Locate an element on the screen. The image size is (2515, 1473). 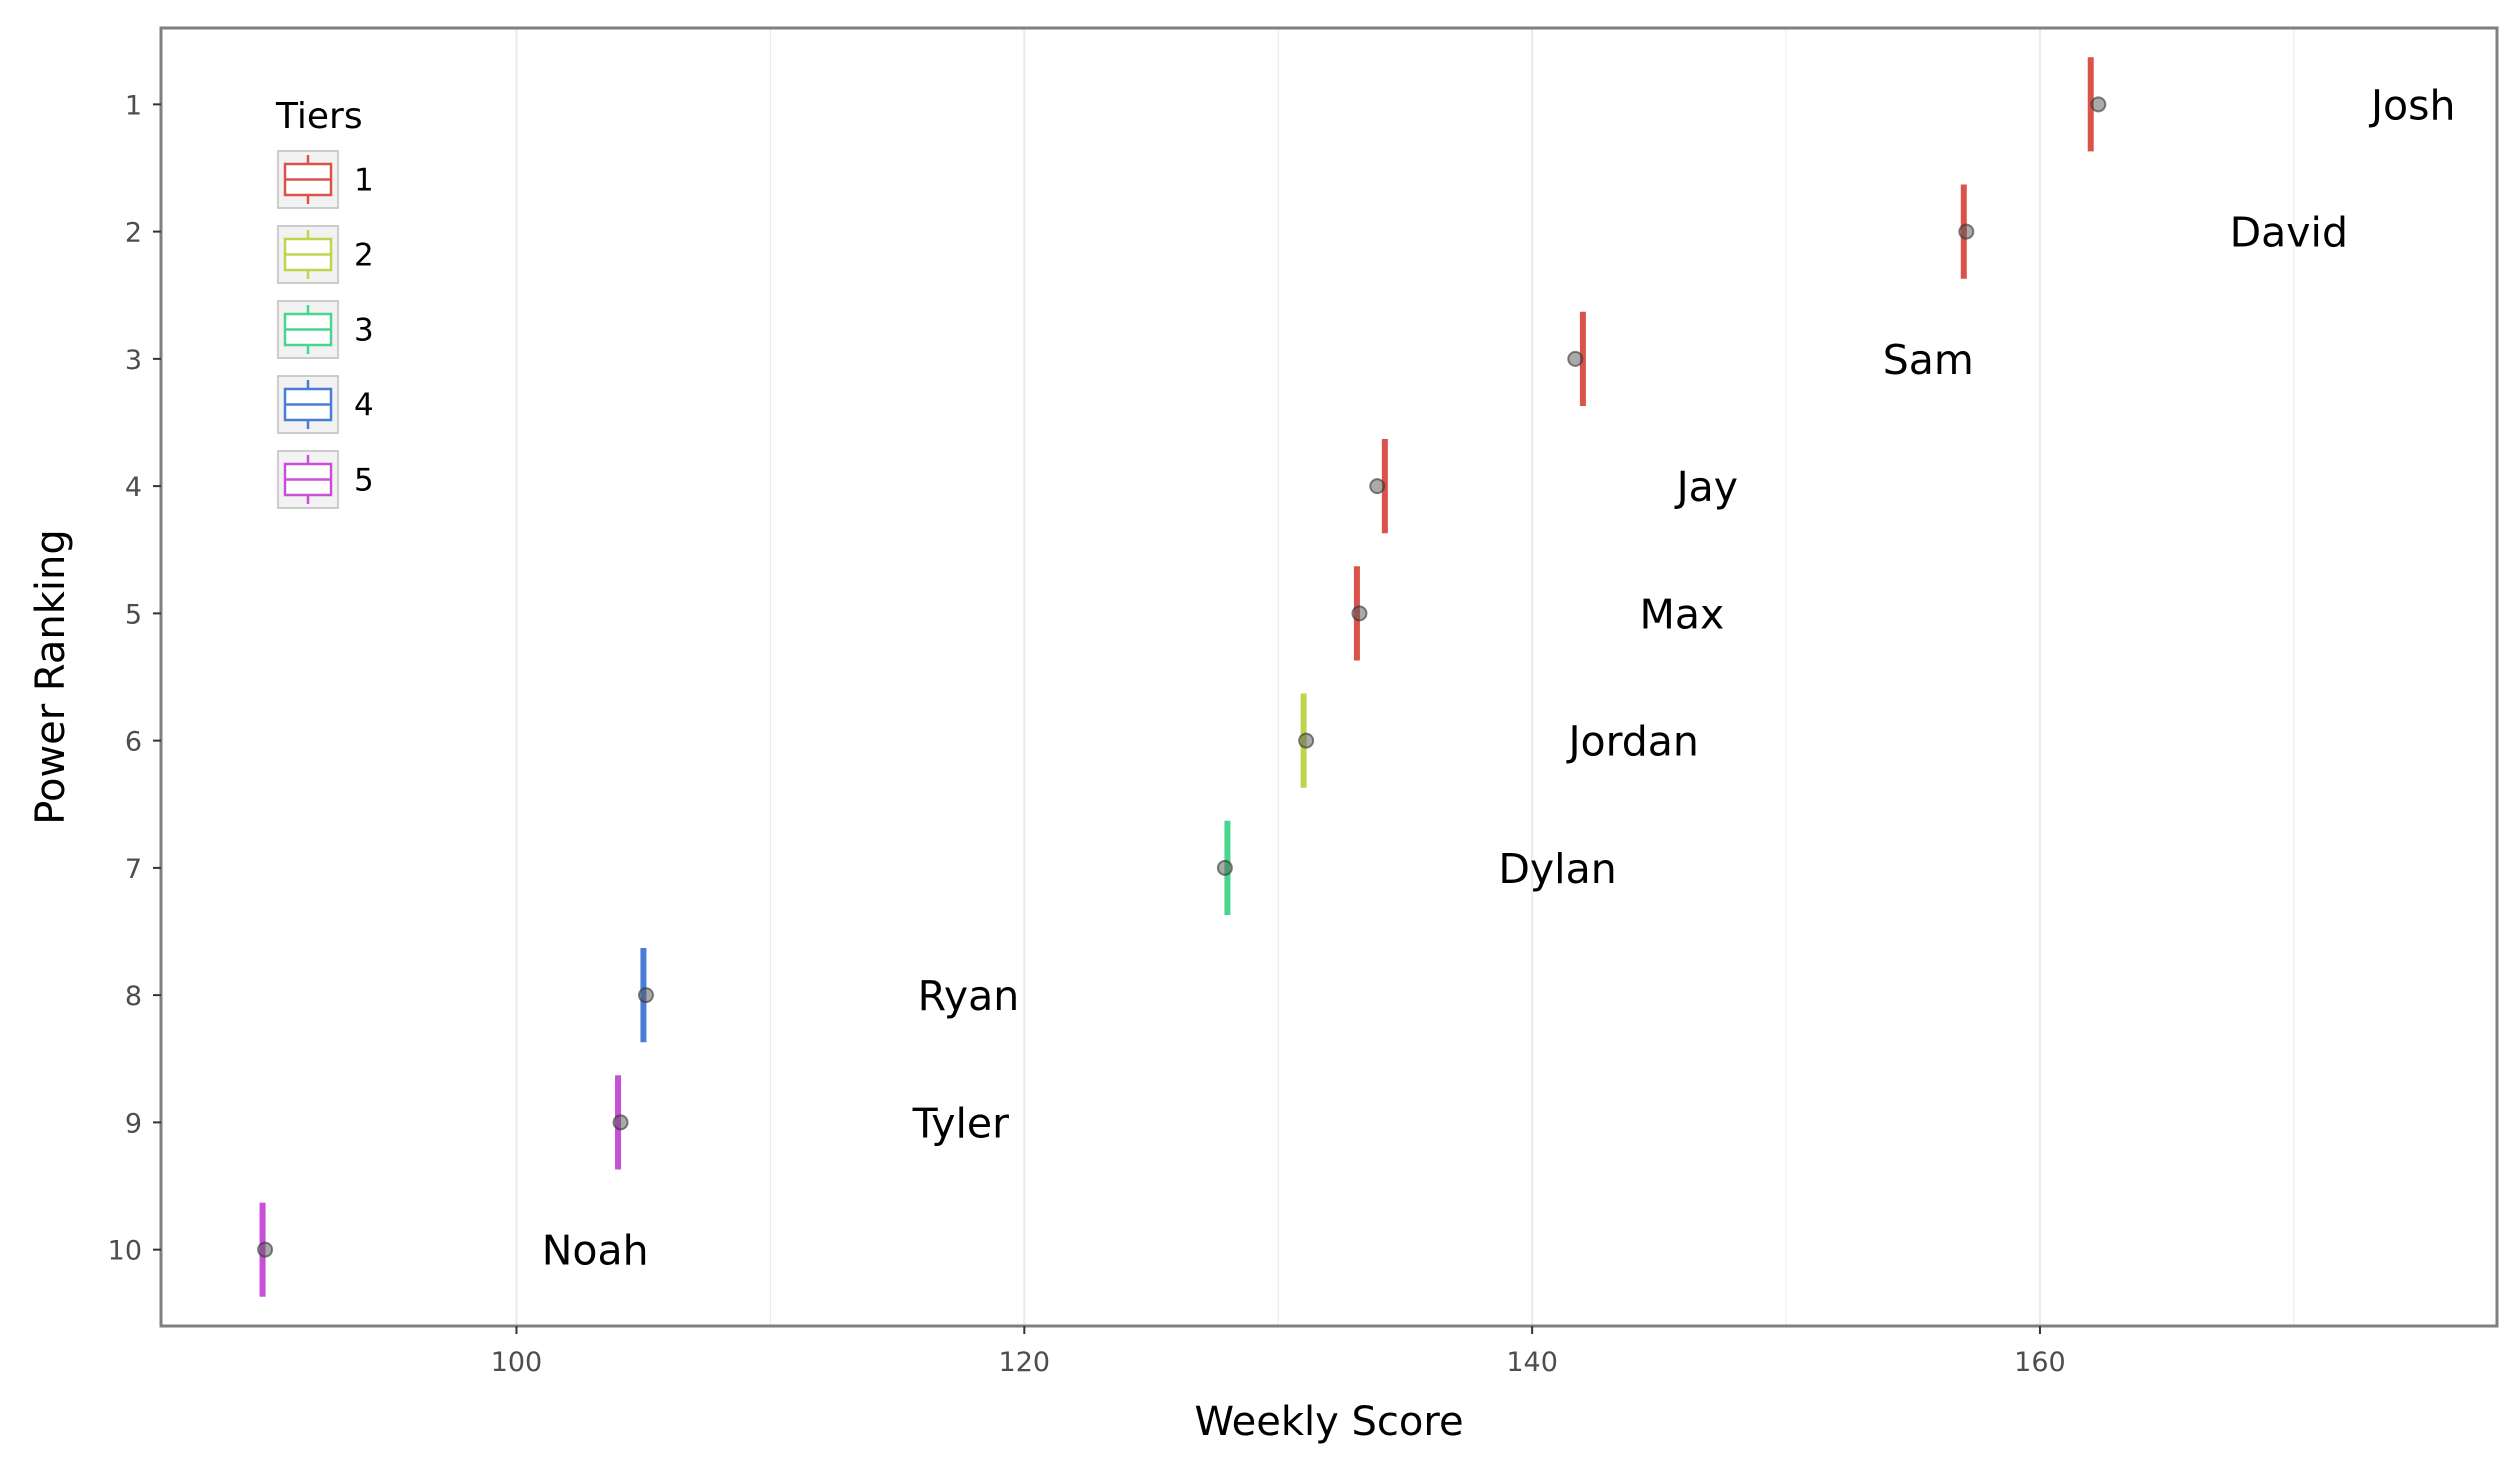
legend-label: 2 is located at coordinates (364, 256).